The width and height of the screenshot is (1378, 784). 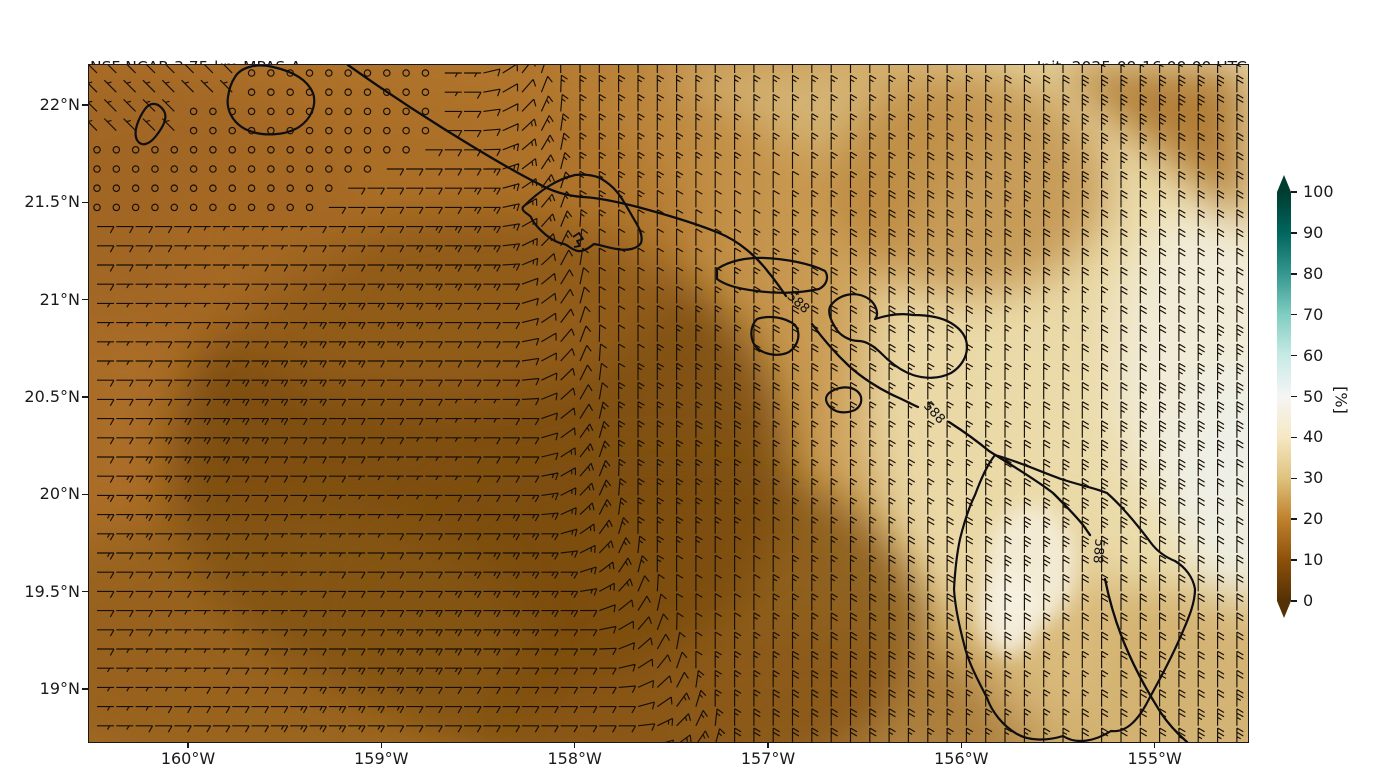 What do you see at coordinates (1074, 597) in the screenshot?
I see `island-hawaii` at bounding box center [1074, 597].